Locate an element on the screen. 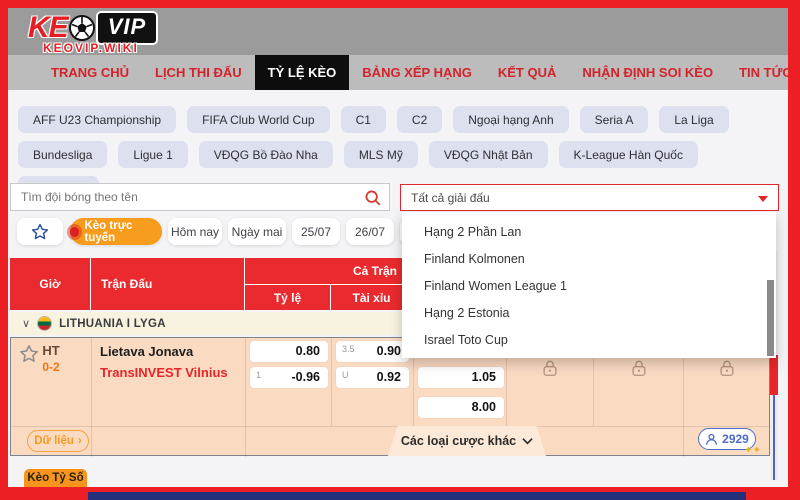 The width and height of the screenshot is (800, 500). footer-strip is located at coordinates (417, 496).